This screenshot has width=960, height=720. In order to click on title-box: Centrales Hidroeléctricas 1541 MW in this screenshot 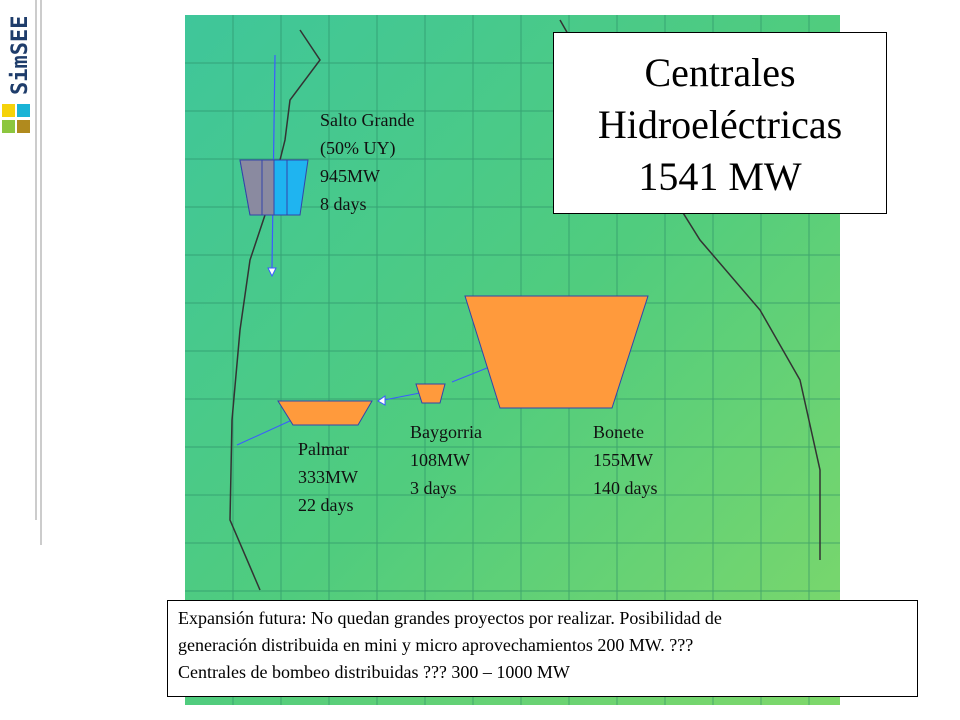, I will do `click(720, 123)`.